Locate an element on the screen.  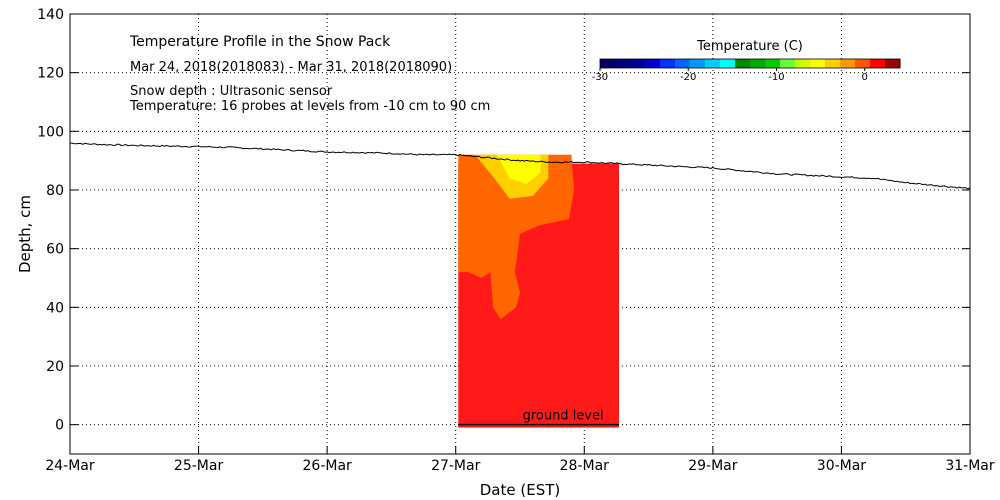
x-tick-label: 26-Mar is located at coordinates (328, 466).